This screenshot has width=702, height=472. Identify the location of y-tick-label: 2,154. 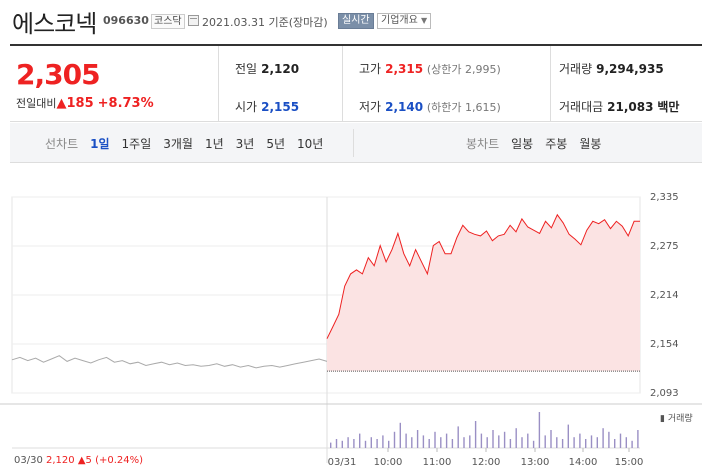
(664, 344).